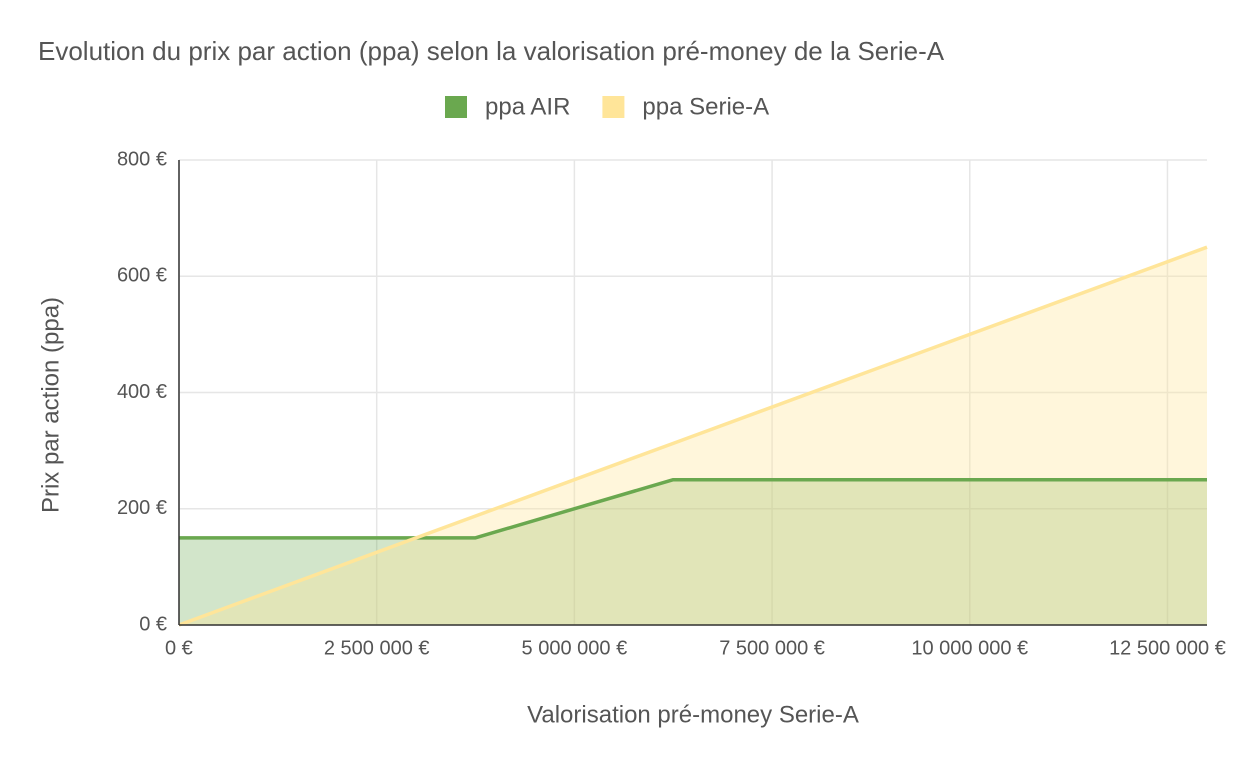 The image size is (1246, 770). I want to click on legend: ppa AIR ppa Serie-A, so click(607, 106).